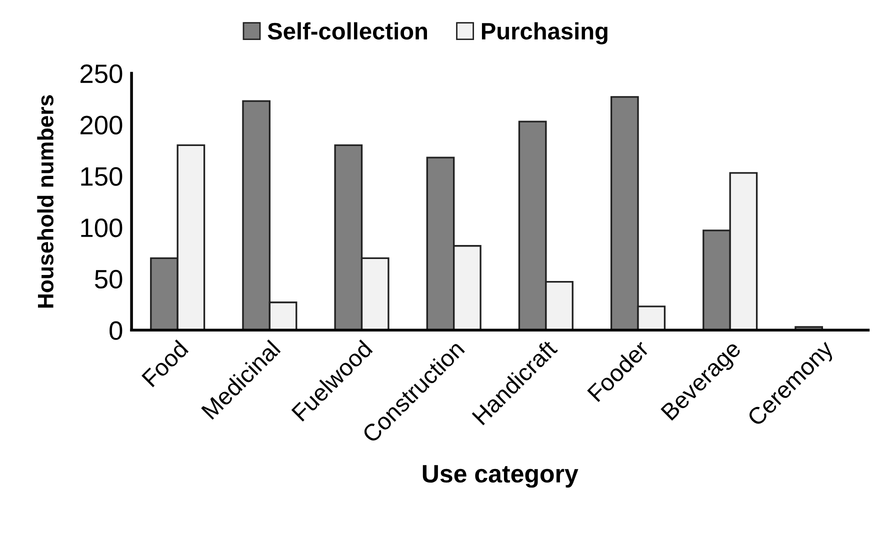 The image size is (877, 535). What do you see at coordinates (108, 279) in the screenshot?
I see `y-tick-label: 50` at bounding box center [108, 279].